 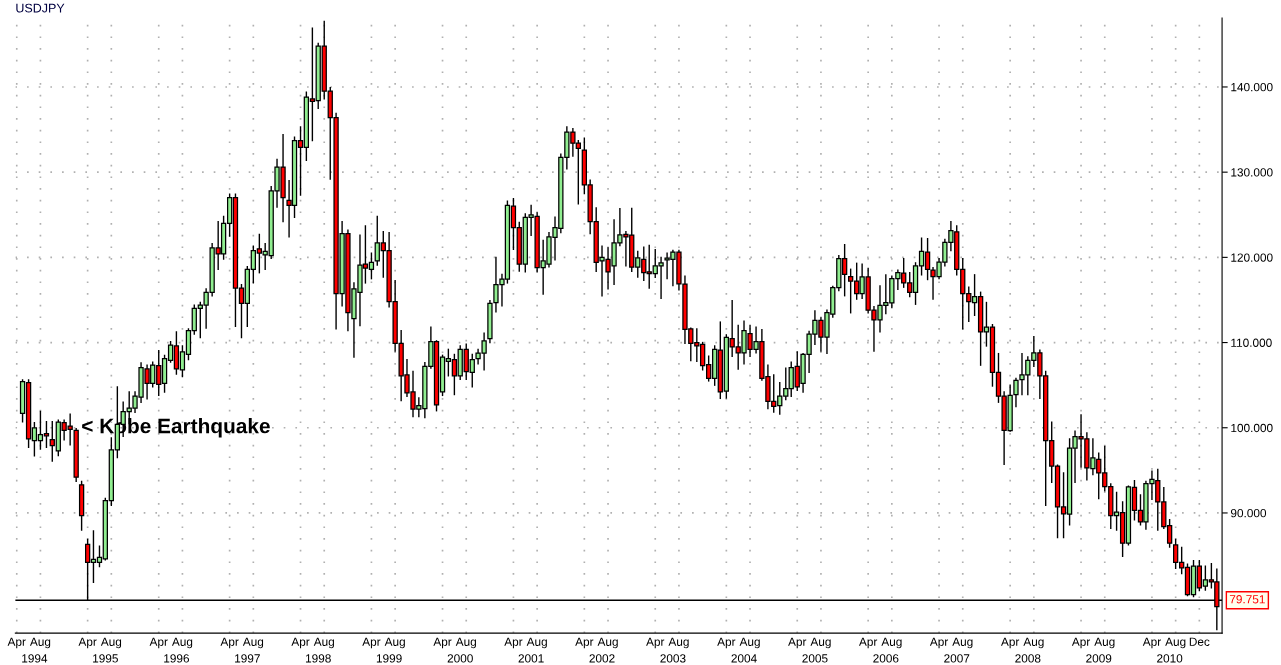 What do you see at coordinates (1170, 658) in the screenshot?
I see `x2-tick-label: 2010` at bounding box center [1170, 658].